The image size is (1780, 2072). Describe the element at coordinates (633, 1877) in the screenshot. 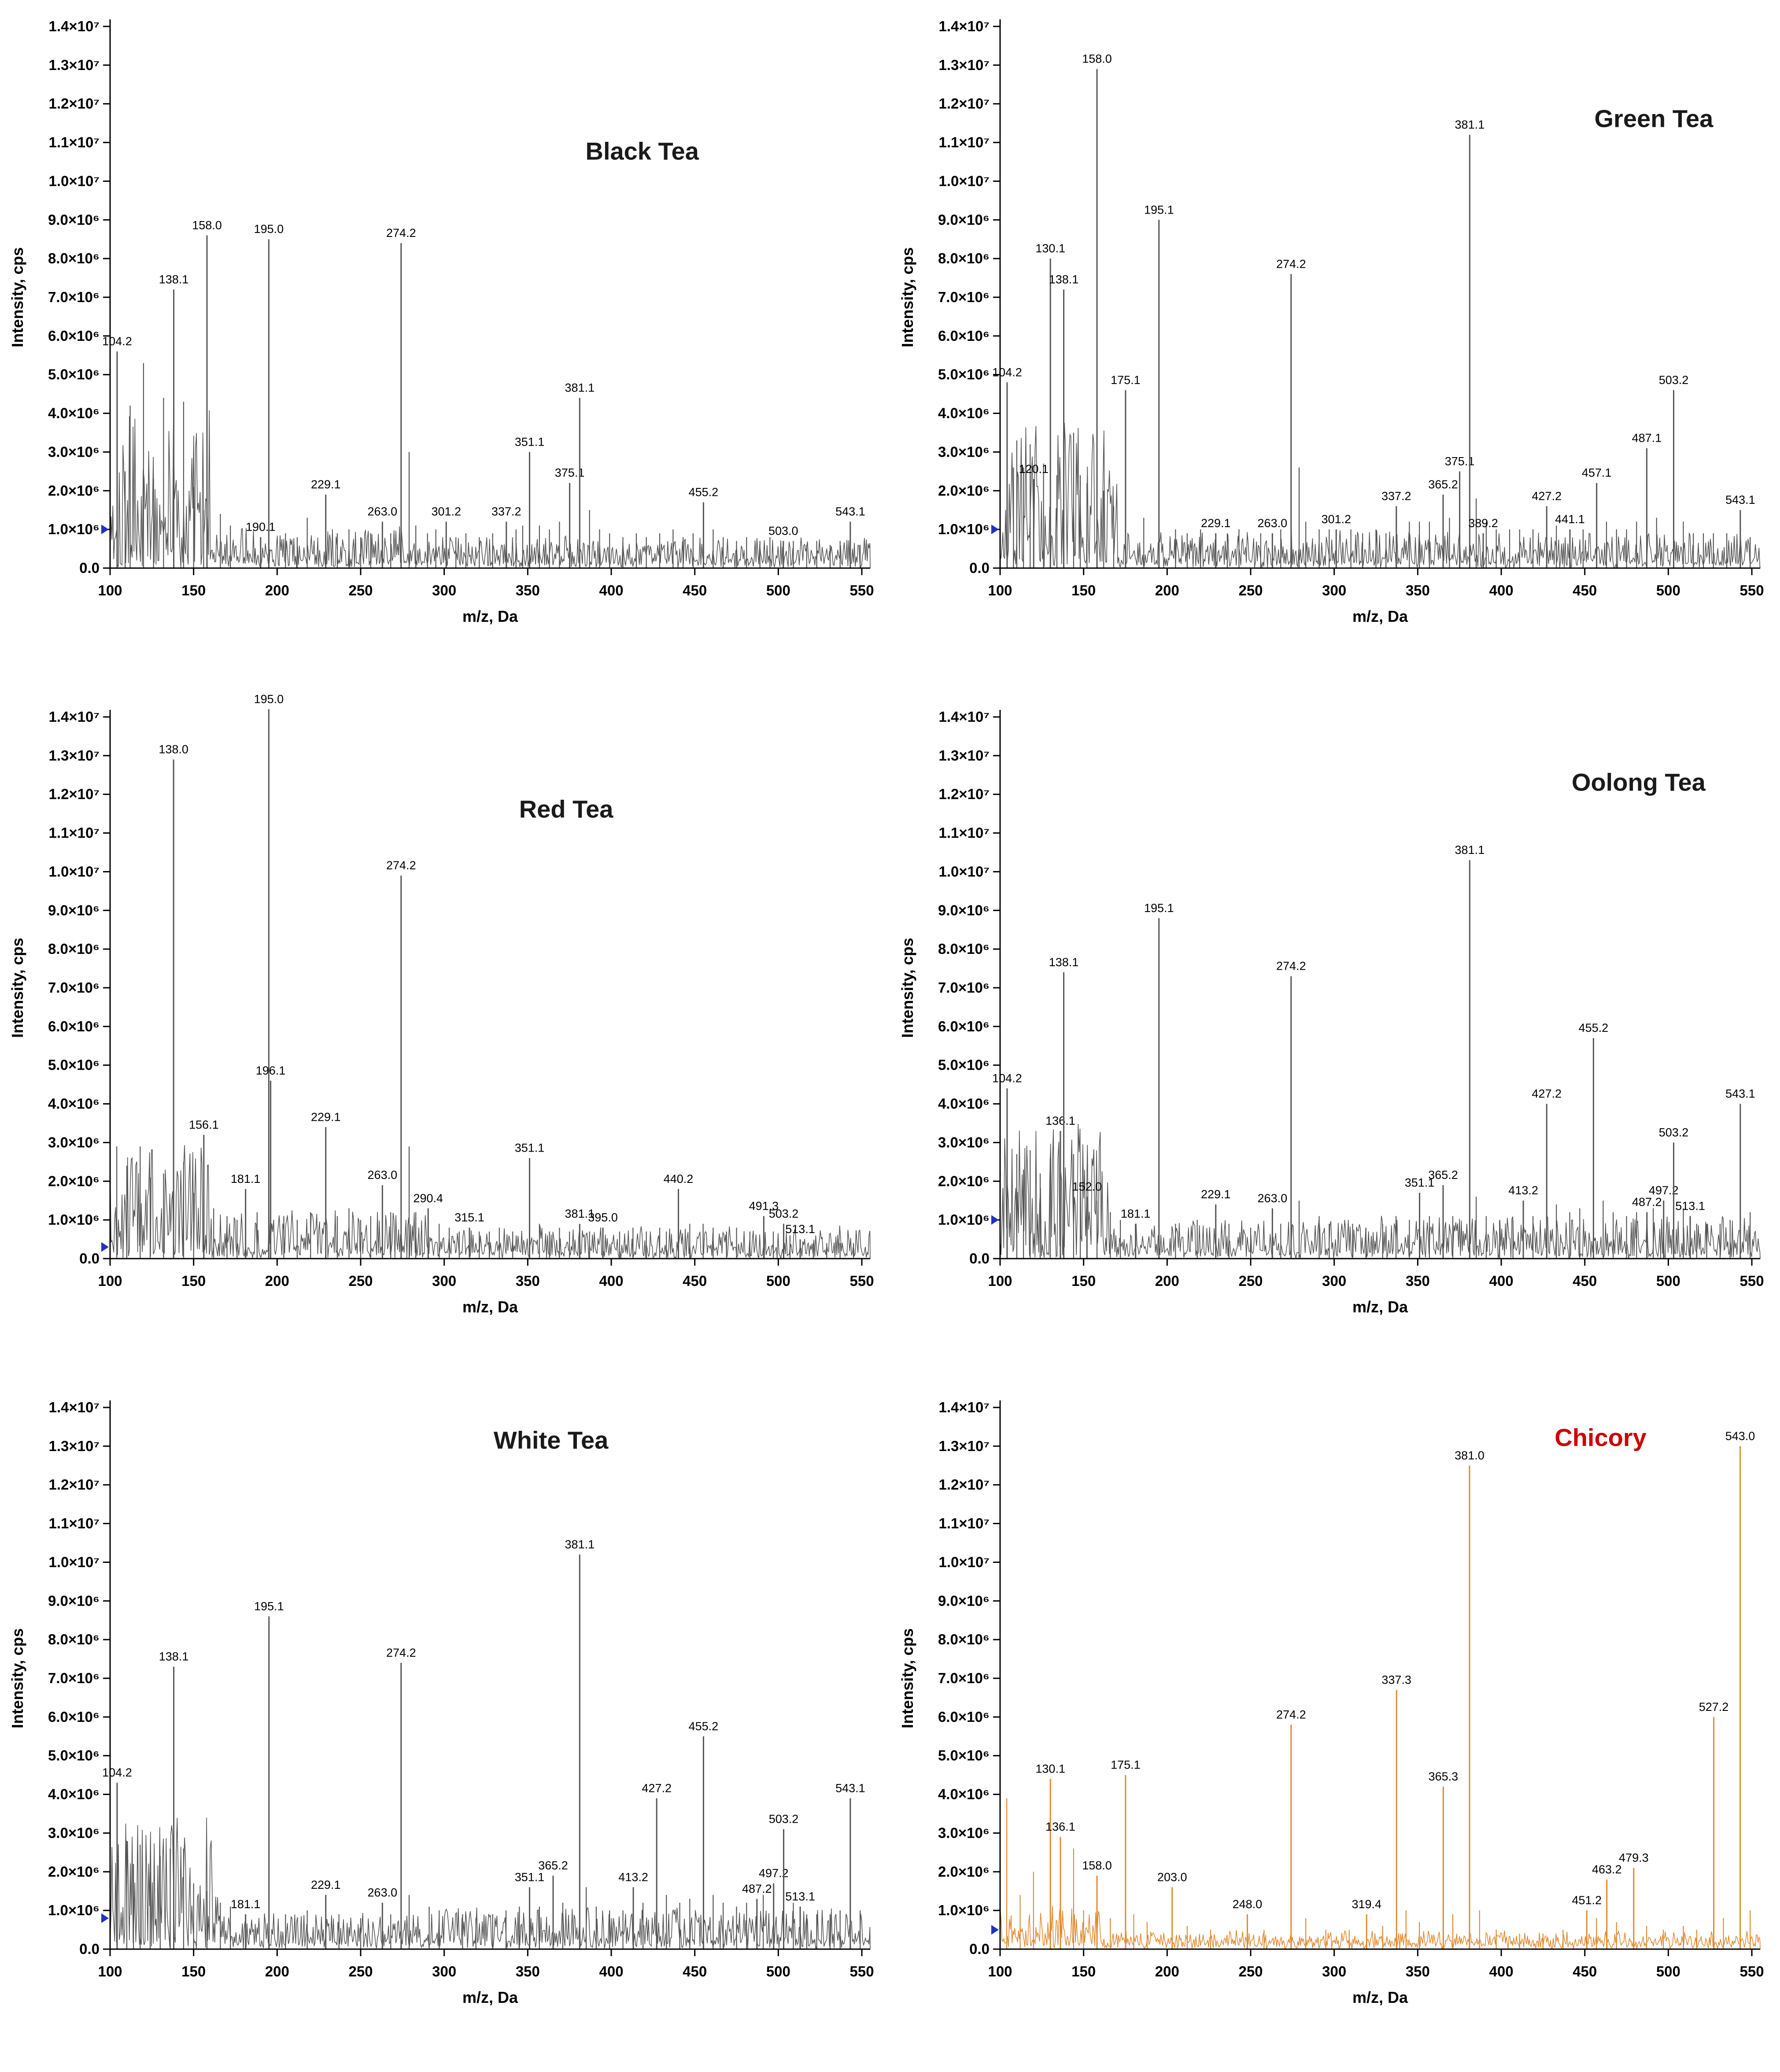

I see `peak-label: 413.2` at that location.